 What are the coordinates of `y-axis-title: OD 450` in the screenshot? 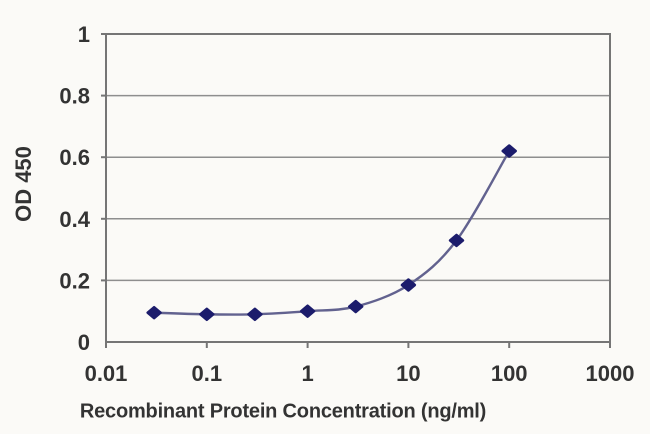 It's located at (23, 184).